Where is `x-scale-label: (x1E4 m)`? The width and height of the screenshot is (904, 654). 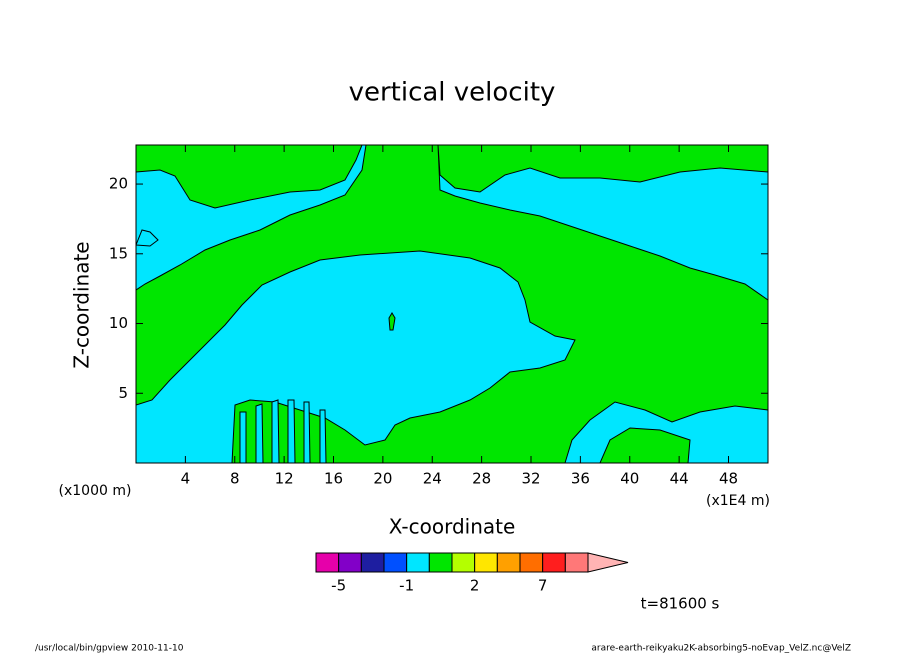 x-scale-label: (x1E4 m) is located at coordinates (738, 501).